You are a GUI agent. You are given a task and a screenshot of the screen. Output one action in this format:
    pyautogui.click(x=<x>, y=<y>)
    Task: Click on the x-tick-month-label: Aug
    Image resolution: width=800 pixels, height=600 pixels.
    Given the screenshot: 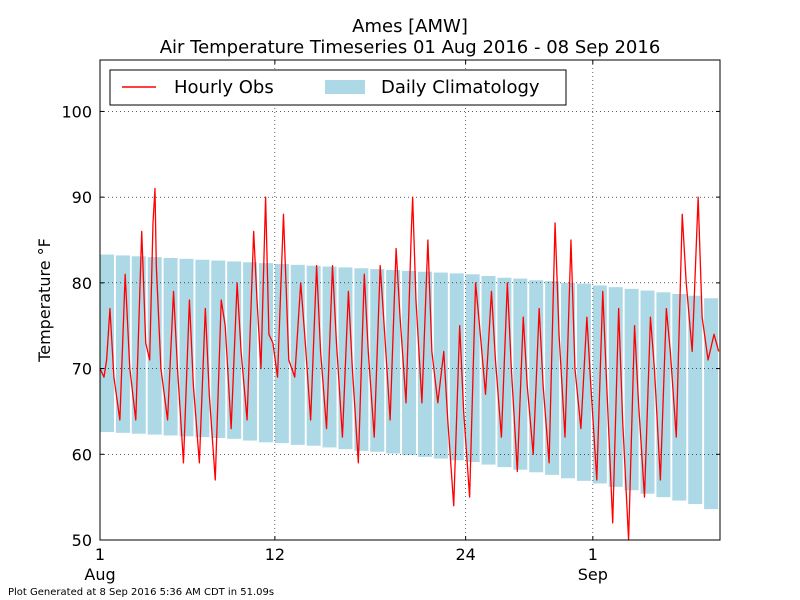 What is the action you would take?
    pyautogui.click(x=99, y=574)
    